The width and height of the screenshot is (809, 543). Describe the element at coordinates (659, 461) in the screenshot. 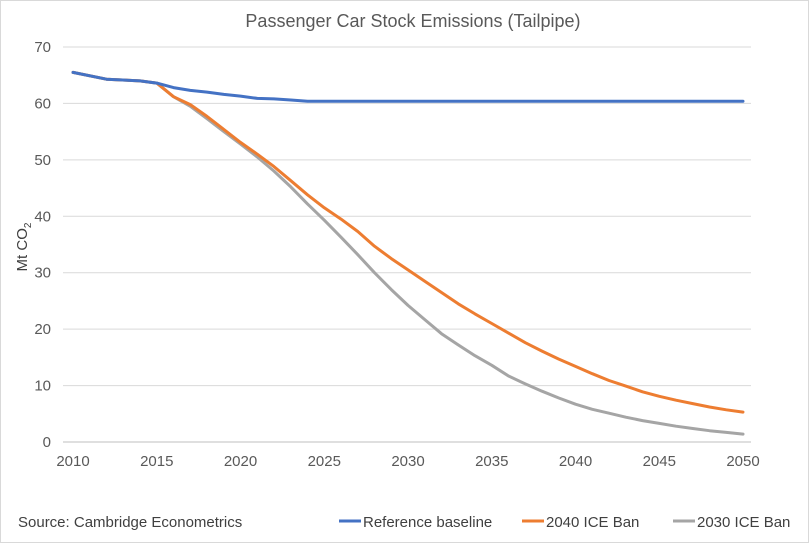

I see `x-tick-label: 2045` at that location.